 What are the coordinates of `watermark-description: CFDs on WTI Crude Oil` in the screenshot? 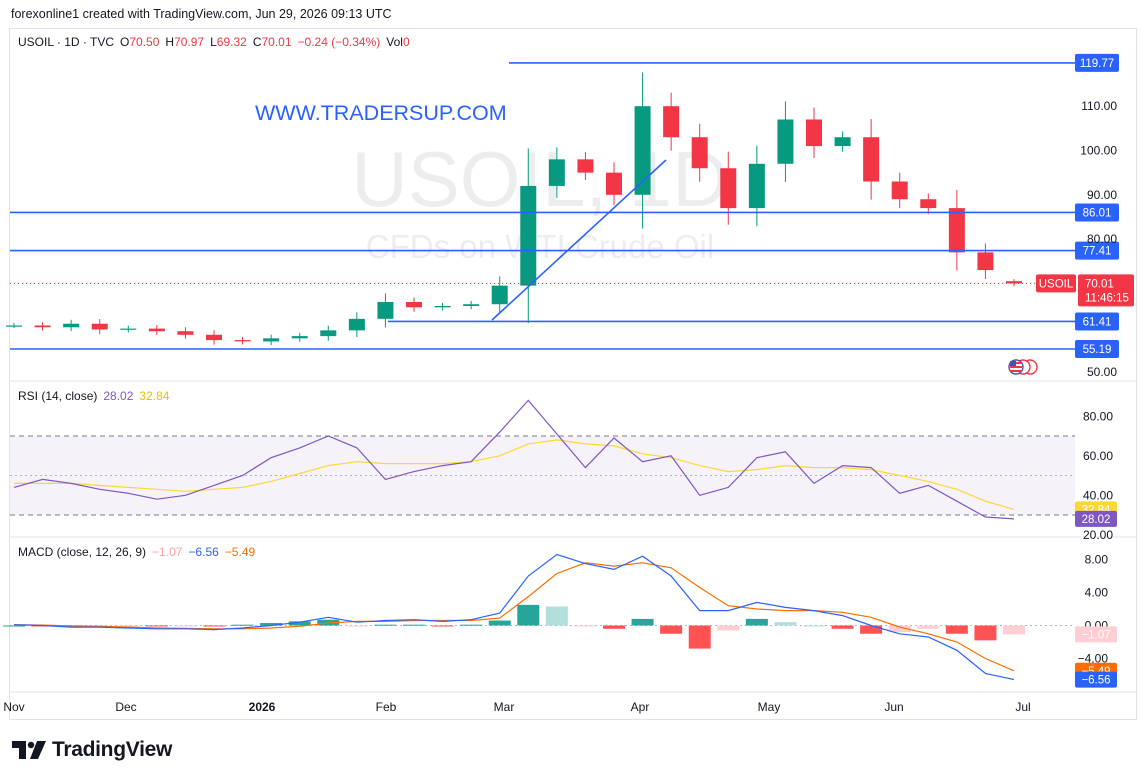 It's located at (540, 246).